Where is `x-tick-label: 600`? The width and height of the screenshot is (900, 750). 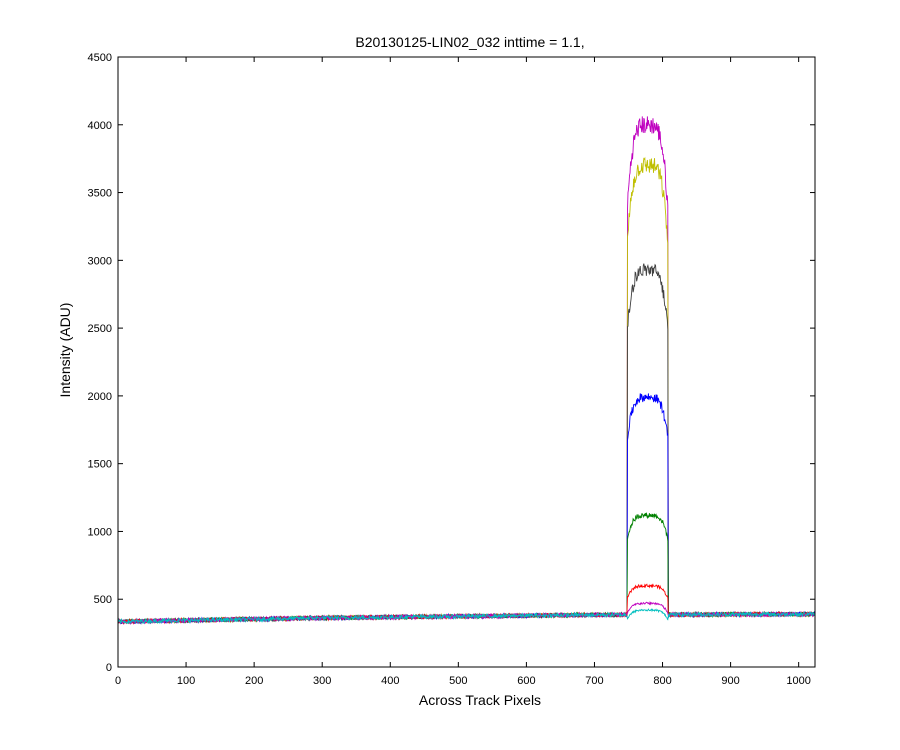 x-tick-label: 600 is located at coordinates (526, 681).